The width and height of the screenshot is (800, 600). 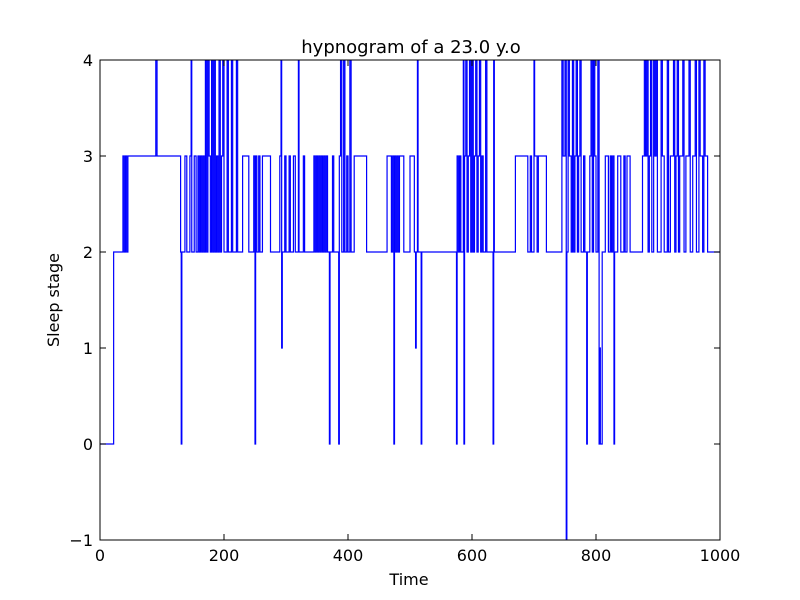 I want to click on x-tick-label-400: 400, so click(x=348, y=555).